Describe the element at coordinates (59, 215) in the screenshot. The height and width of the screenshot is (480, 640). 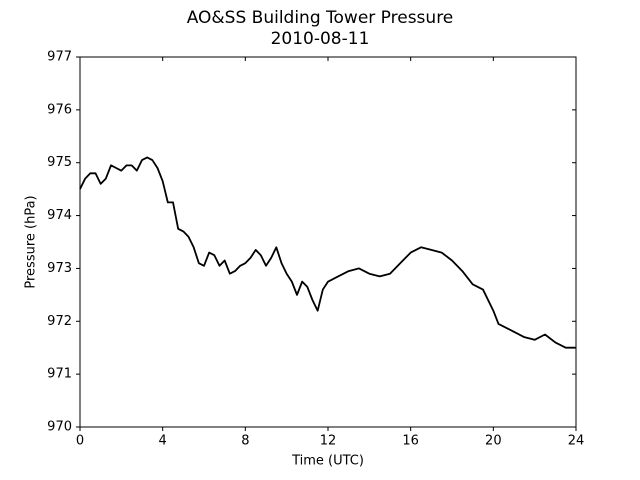
I see `y-tick-label: 974` at that location.